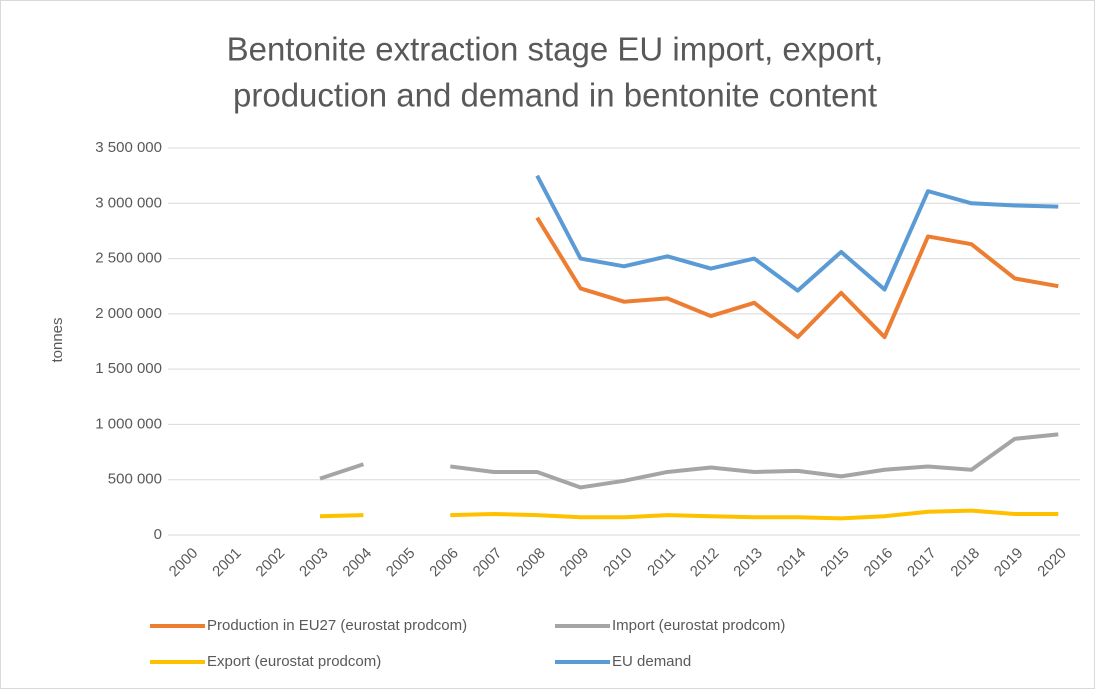 Image resolution: width=1095 pixels, height=689 pixels. I want to click on y-axis-label: tonnes, so click(57, 339).